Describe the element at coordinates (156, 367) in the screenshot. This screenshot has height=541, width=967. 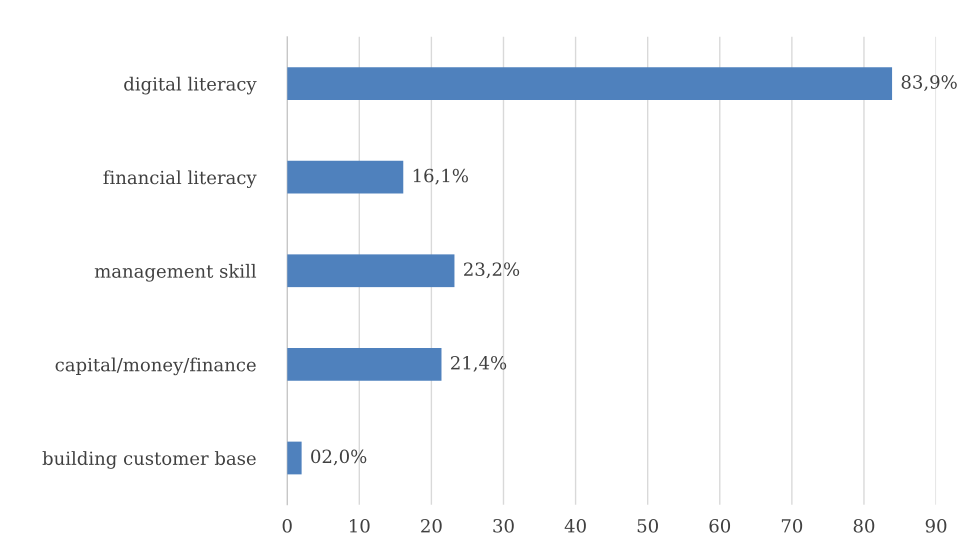
I see `y-tick-label: capital/money/finance` at that location.